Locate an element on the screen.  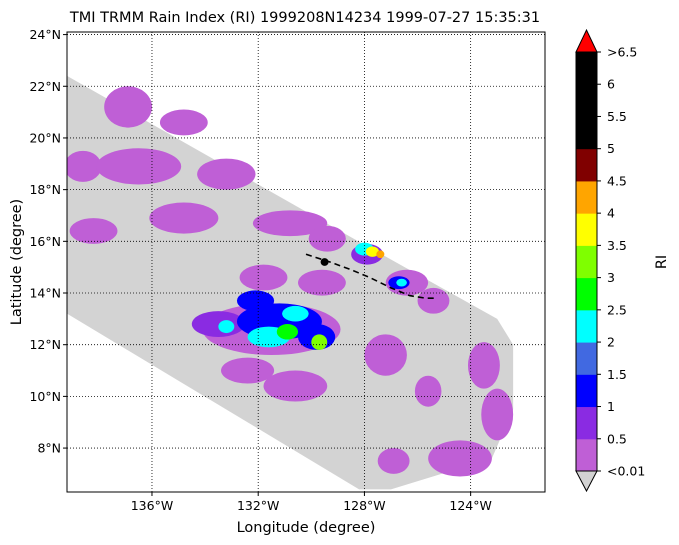
x-axis-ticks: 136°W 132°W 128°W 124°W is located at coordinates (311, 502).